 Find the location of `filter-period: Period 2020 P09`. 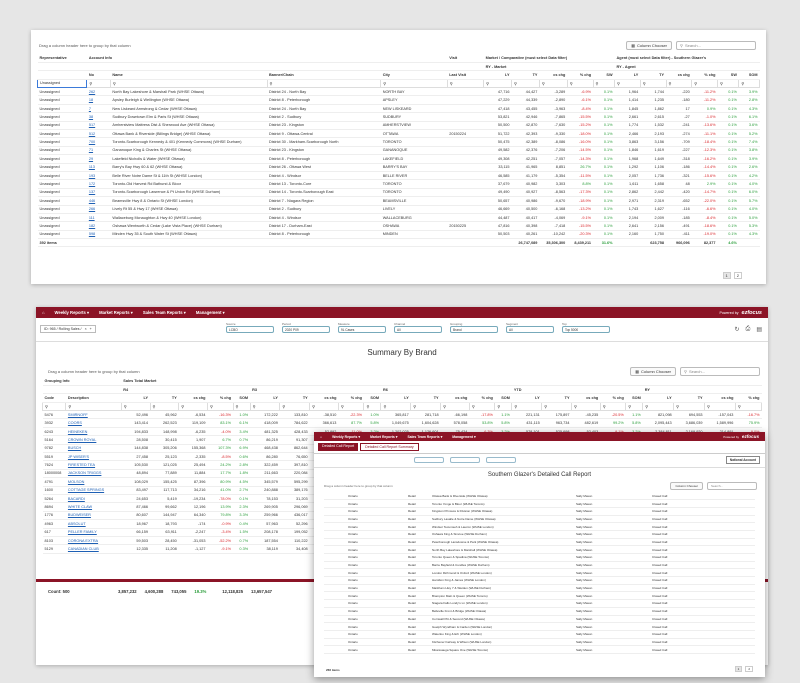

filter-period: Period 2020 P09 is located at coordinates (306, 327).